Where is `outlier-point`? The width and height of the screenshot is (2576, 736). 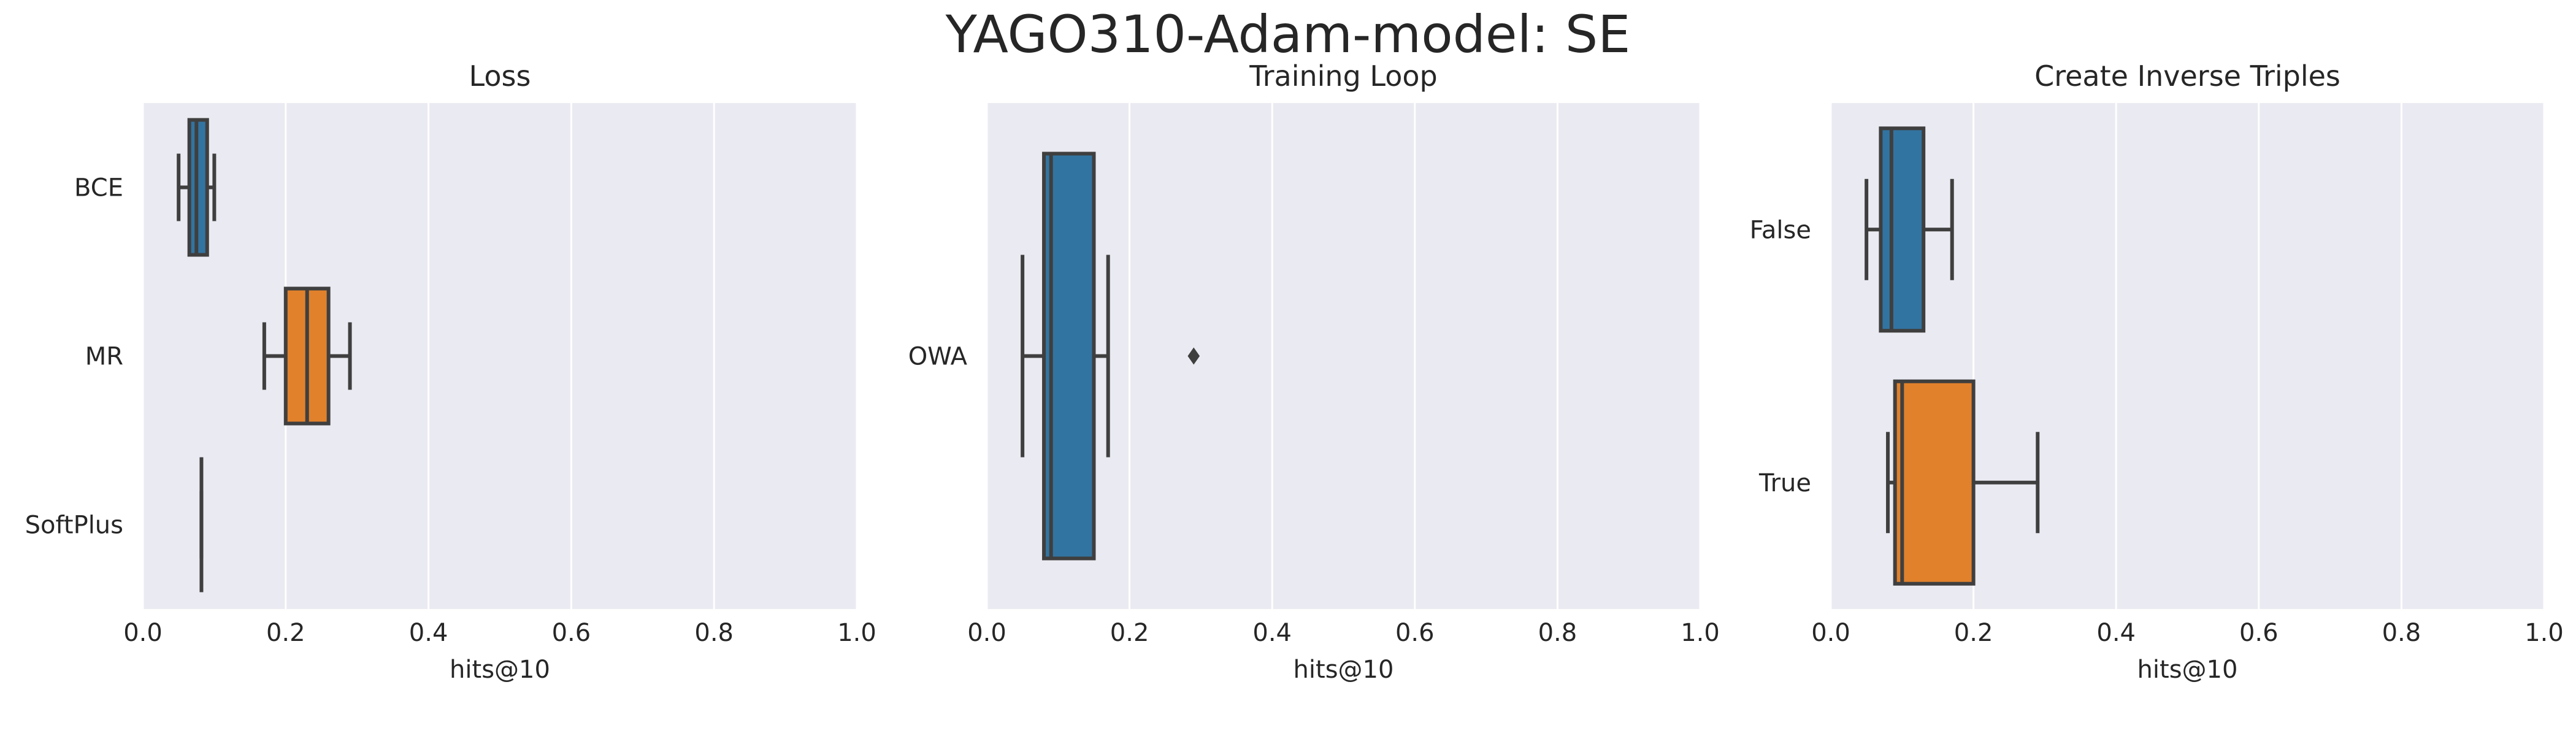 outlier-point is located at coordinates (1193, 356).